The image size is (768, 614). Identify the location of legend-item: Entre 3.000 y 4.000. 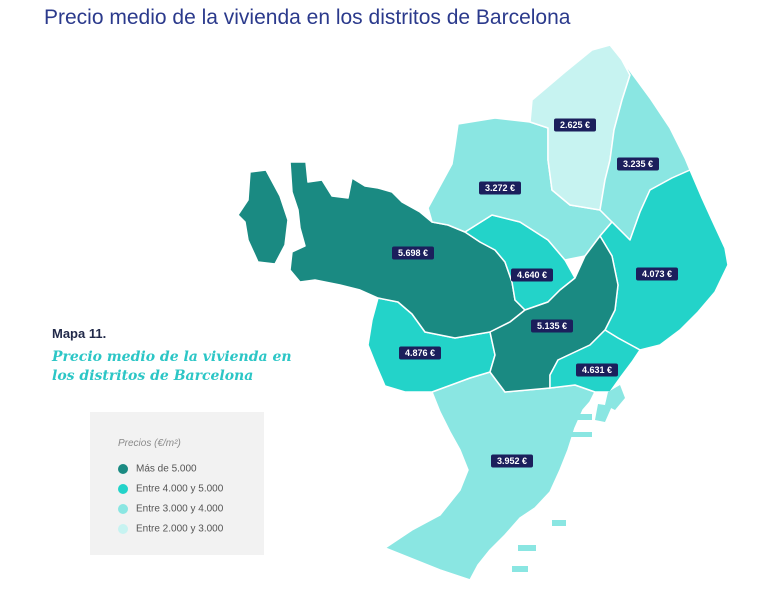
(170, 507).